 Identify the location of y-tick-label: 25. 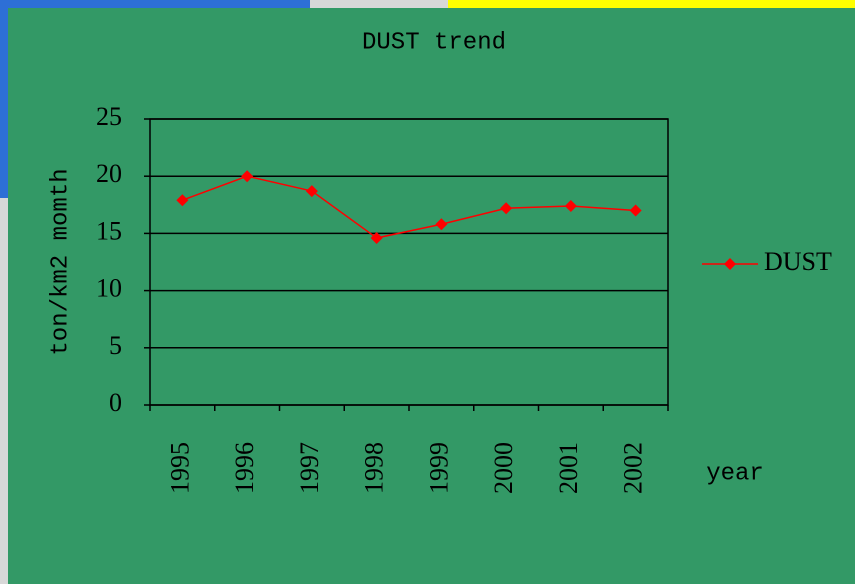
(109, 116).